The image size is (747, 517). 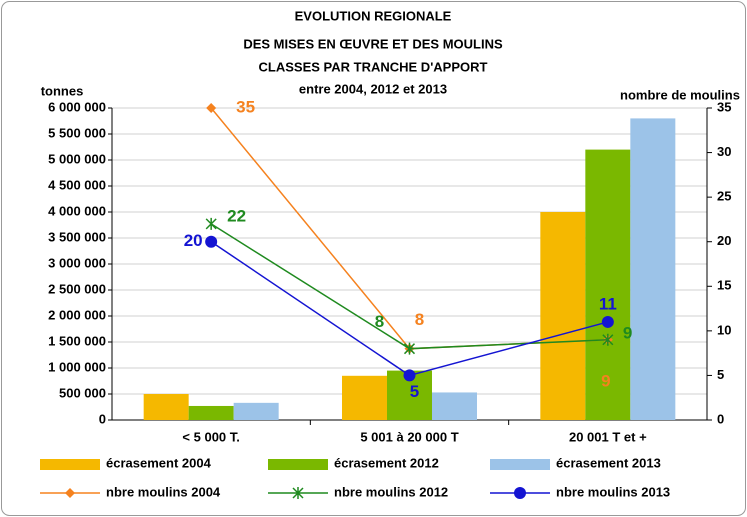 I want to click on y2-axis-label: nombre de moulins, so click(x=680, y=94).